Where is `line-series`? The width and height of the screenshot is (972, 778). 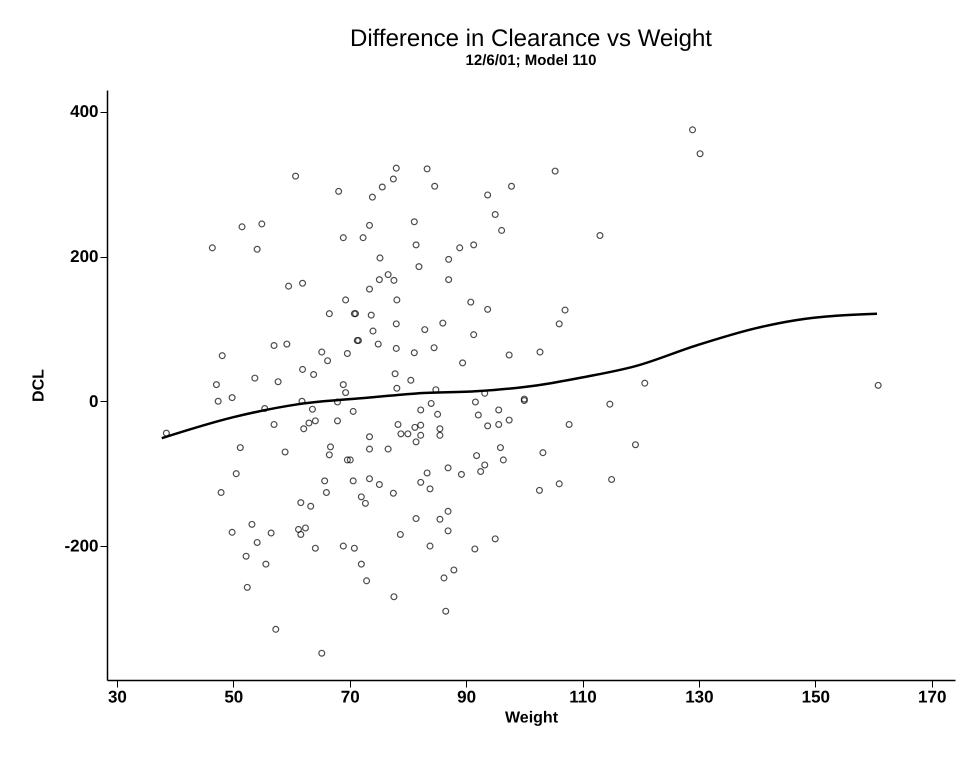 line-series is located at coordinates (519, 376).